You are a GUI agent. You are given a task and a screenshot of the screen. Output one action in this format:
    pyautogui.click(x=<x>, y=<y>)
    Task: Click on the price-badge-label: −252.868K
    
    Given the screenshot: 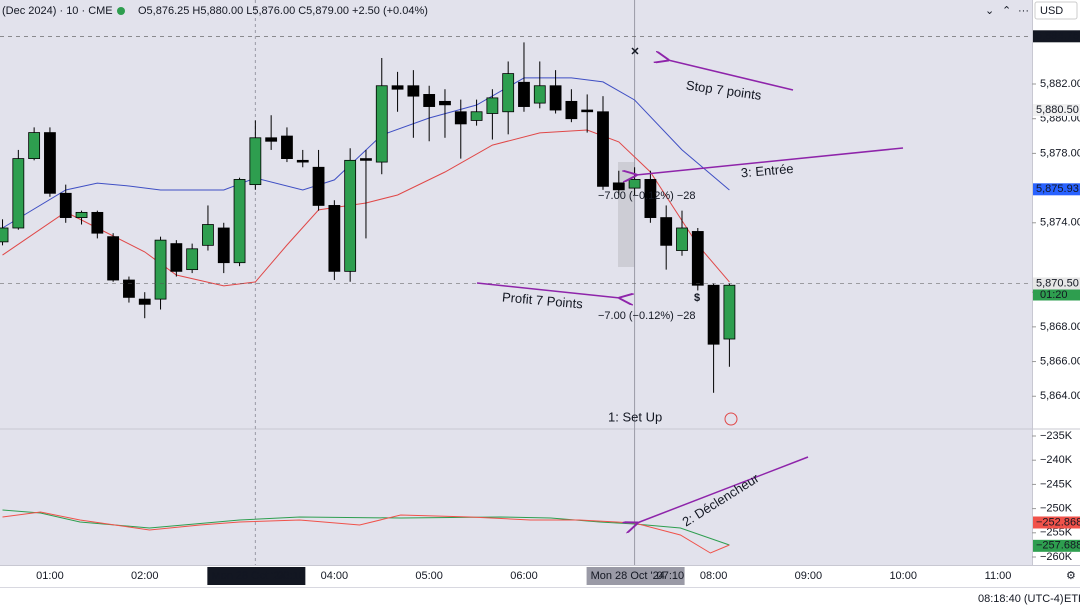 What is the action you would take?
    pyautogui.click(x=1058, y=522)
    